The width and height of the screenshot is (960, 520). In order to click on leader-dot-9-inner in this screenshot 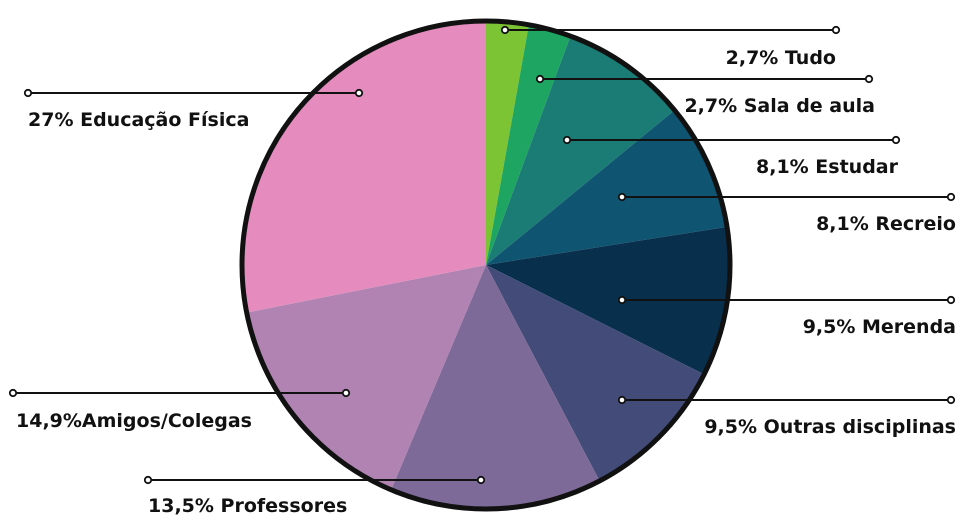, I will do `click(359, 93)`.